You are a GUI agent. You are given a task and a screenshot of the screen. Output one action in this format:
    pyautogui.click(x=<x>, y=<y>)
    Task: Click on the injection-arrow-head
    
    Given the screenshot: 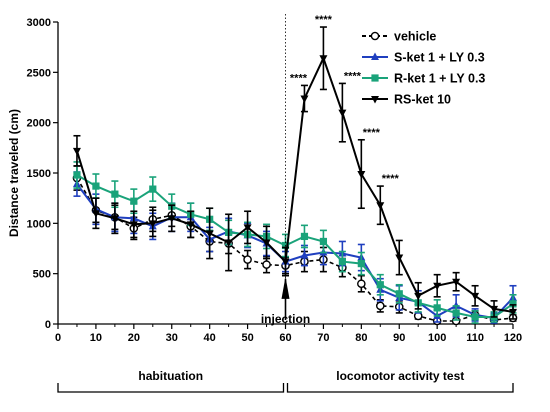 What is the action you would take?
    pyautogui.click(x=285, y=287)
    